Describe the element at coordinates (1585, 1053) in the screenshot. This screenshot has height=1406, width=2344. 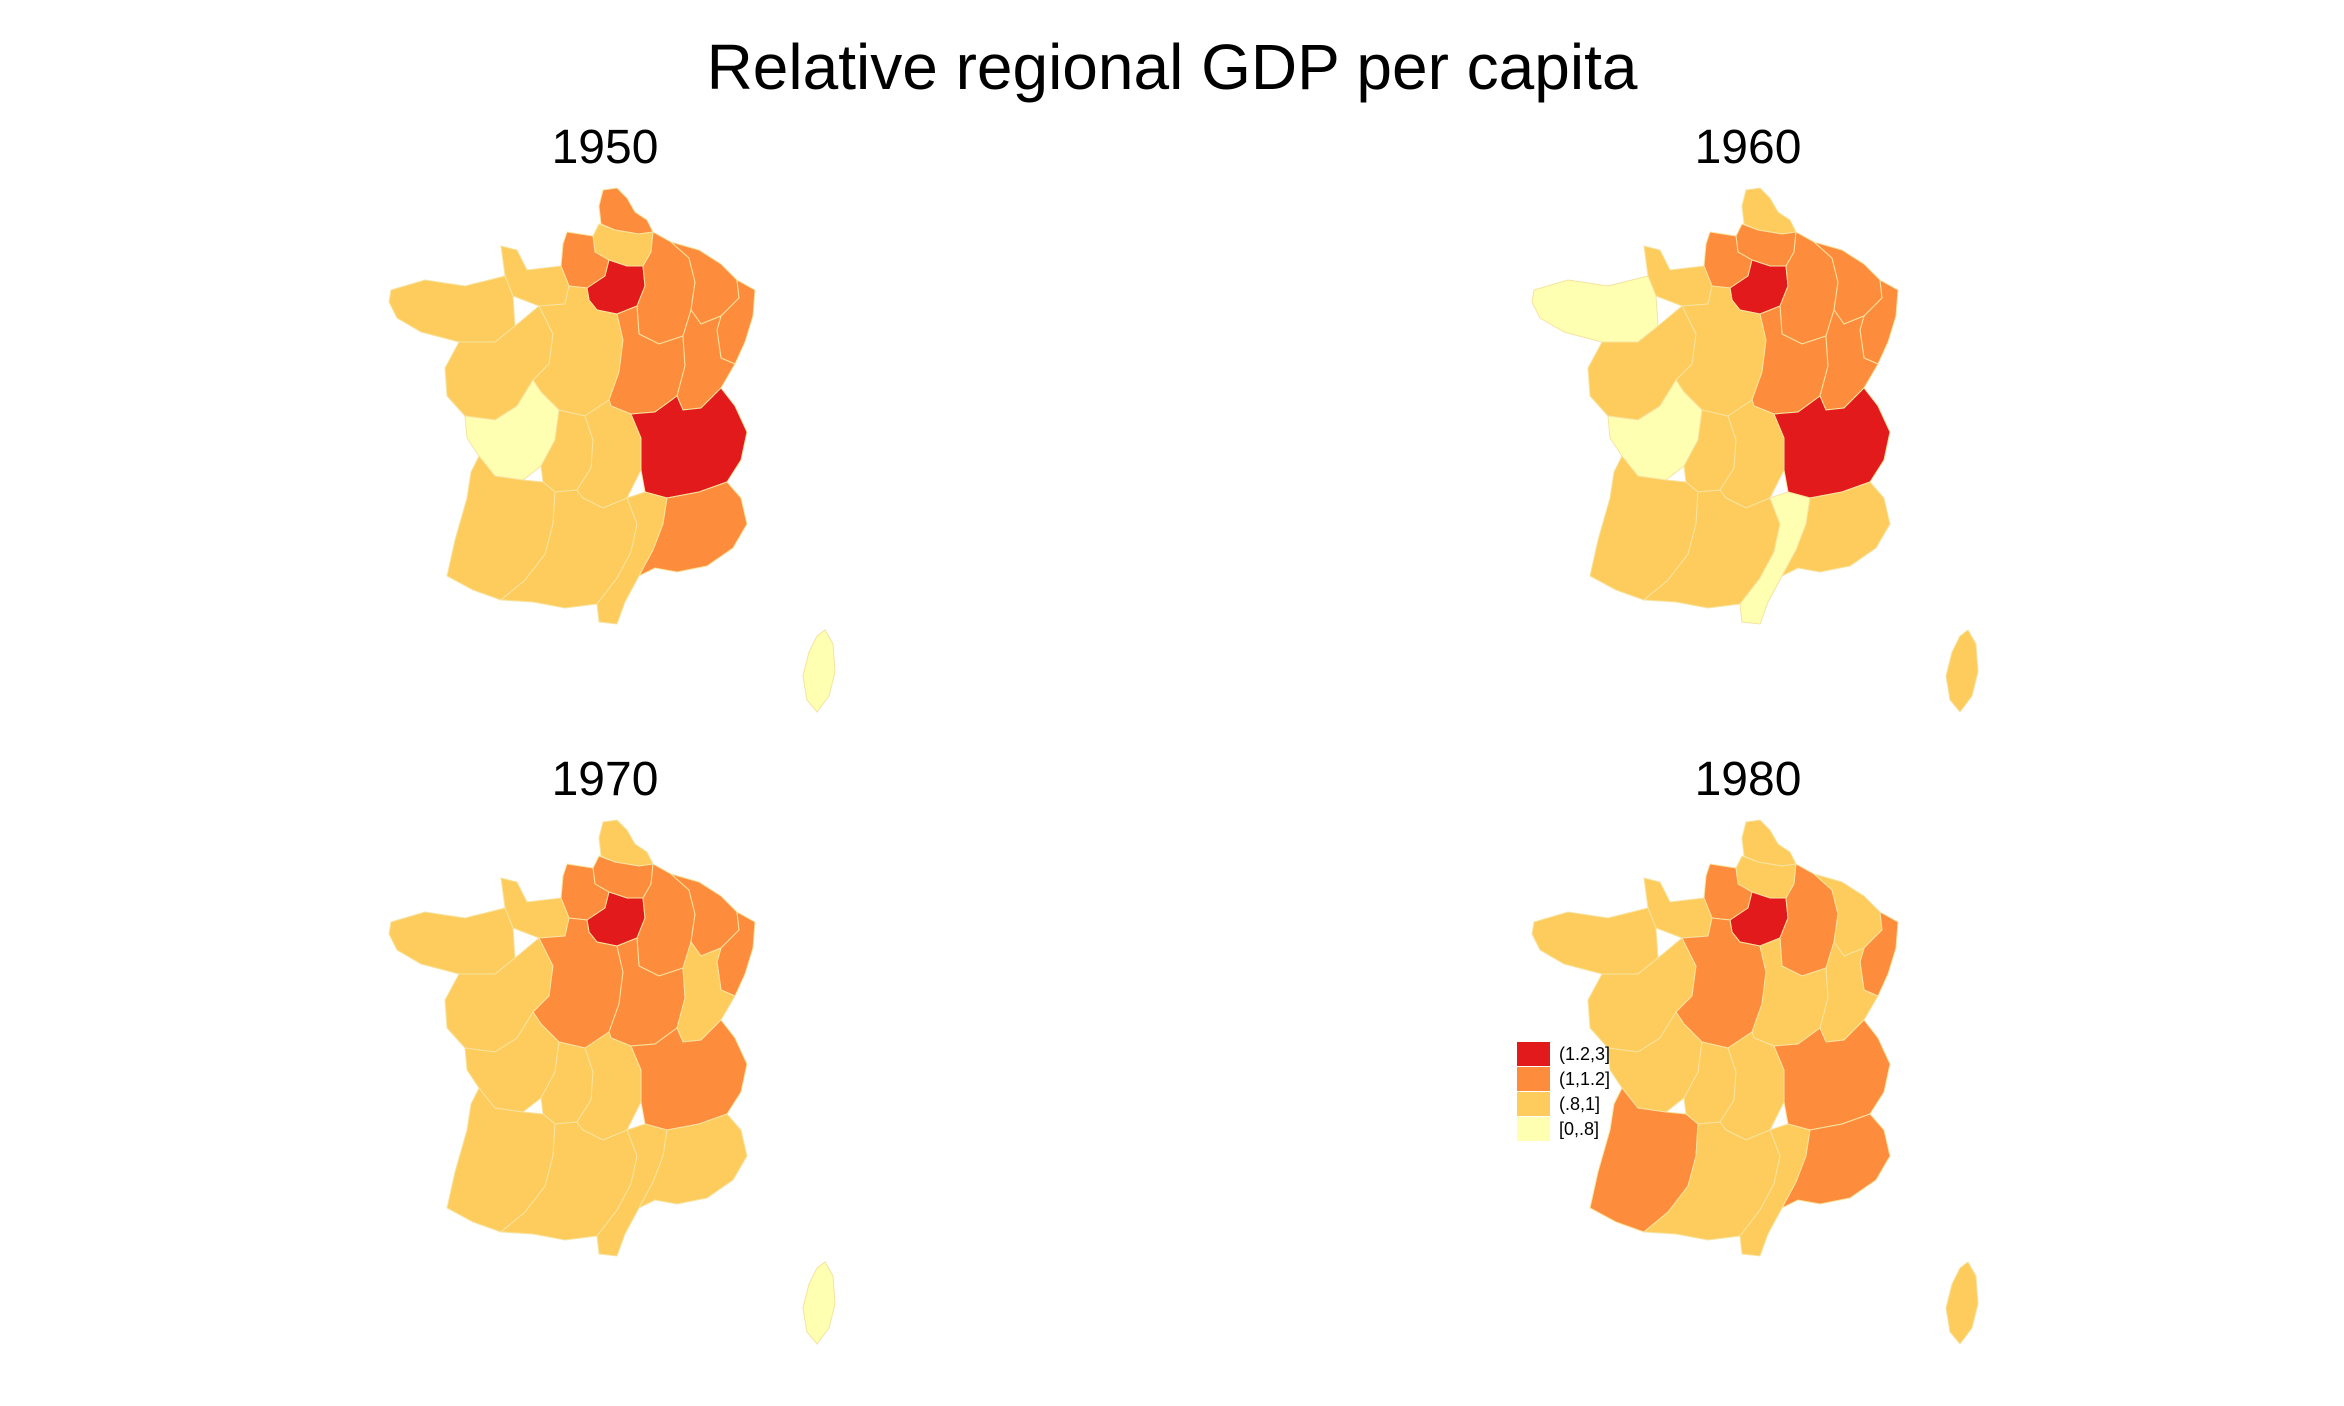
I see `legend-label: (1.2,3]` at that location.